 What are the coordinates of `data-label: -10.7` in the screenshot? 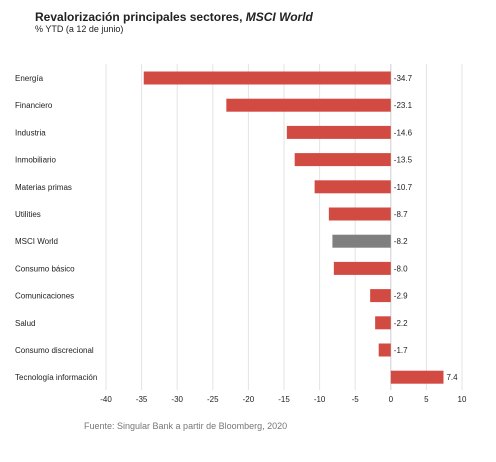 It's located at (403, 187).